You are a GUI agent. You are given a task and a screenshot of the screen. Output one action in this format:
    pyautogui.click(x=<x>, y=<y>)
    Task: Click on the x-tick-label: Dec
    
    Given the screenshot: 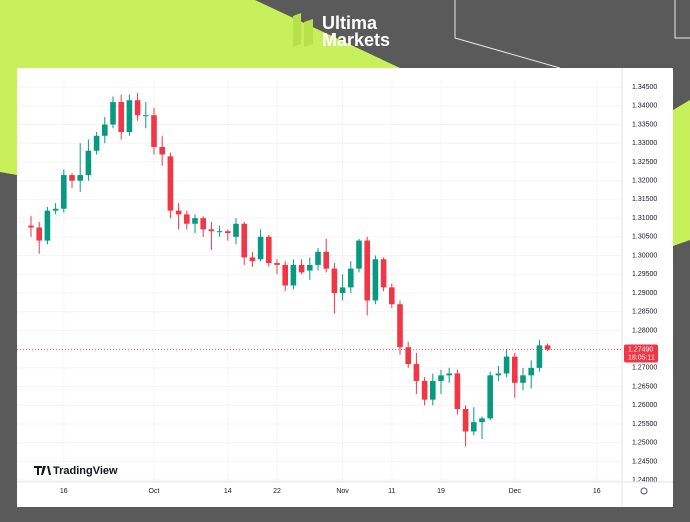 What is the action you would take?
    pyautogui.click(x=515, y=491)
    